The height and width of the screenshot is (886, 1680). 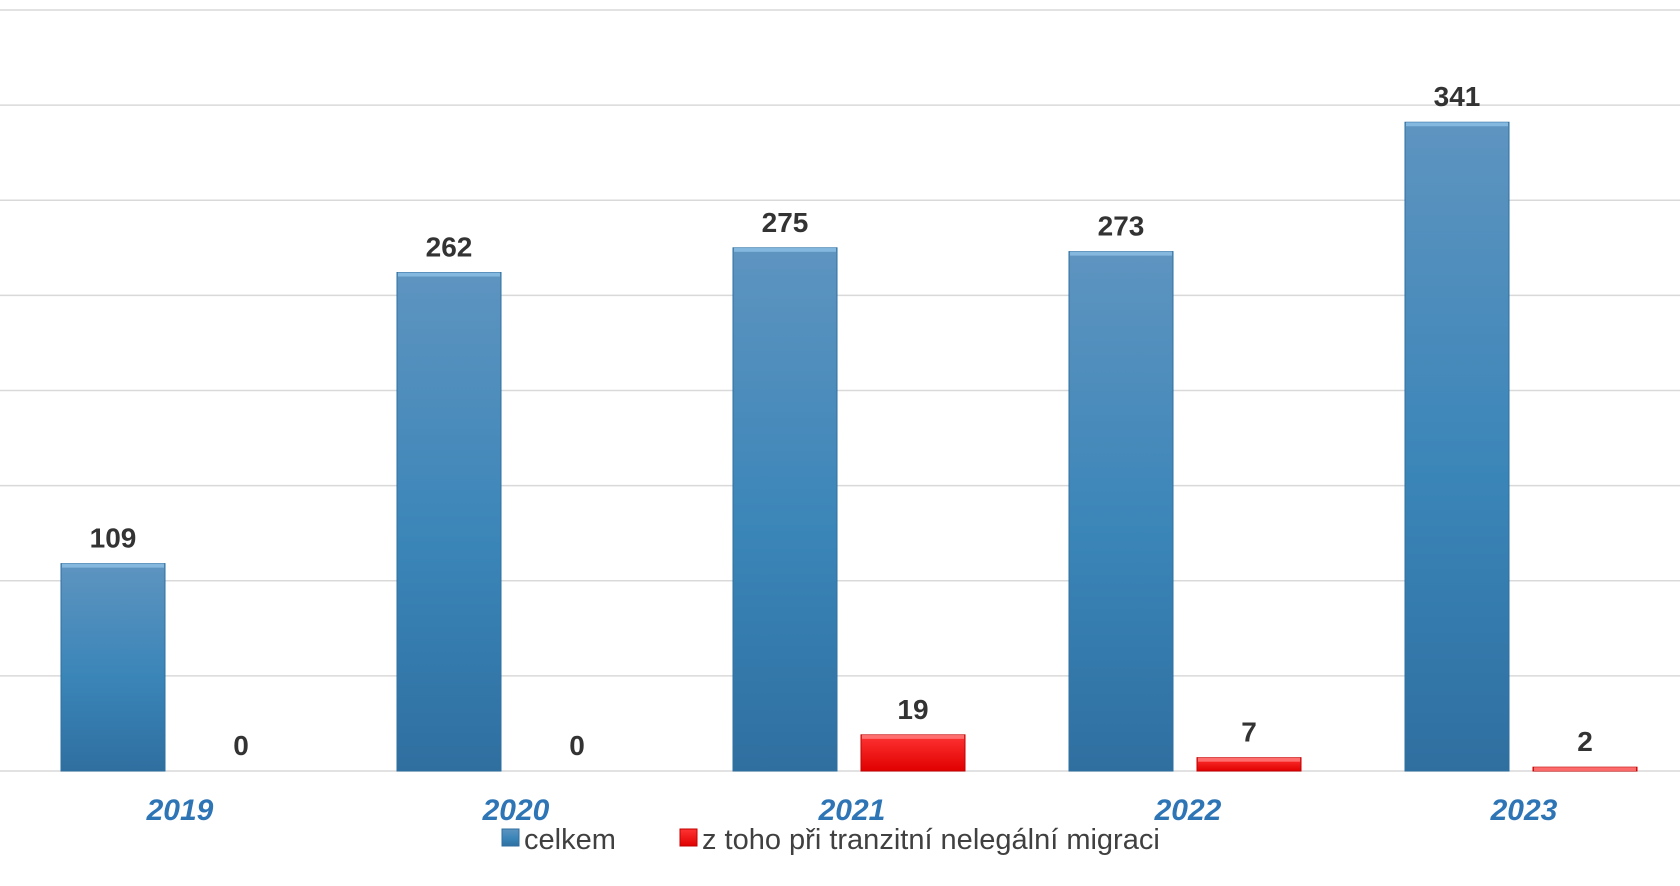 I want to click on value-label-tranzit-2019: 0, so click(x=241, y=745).